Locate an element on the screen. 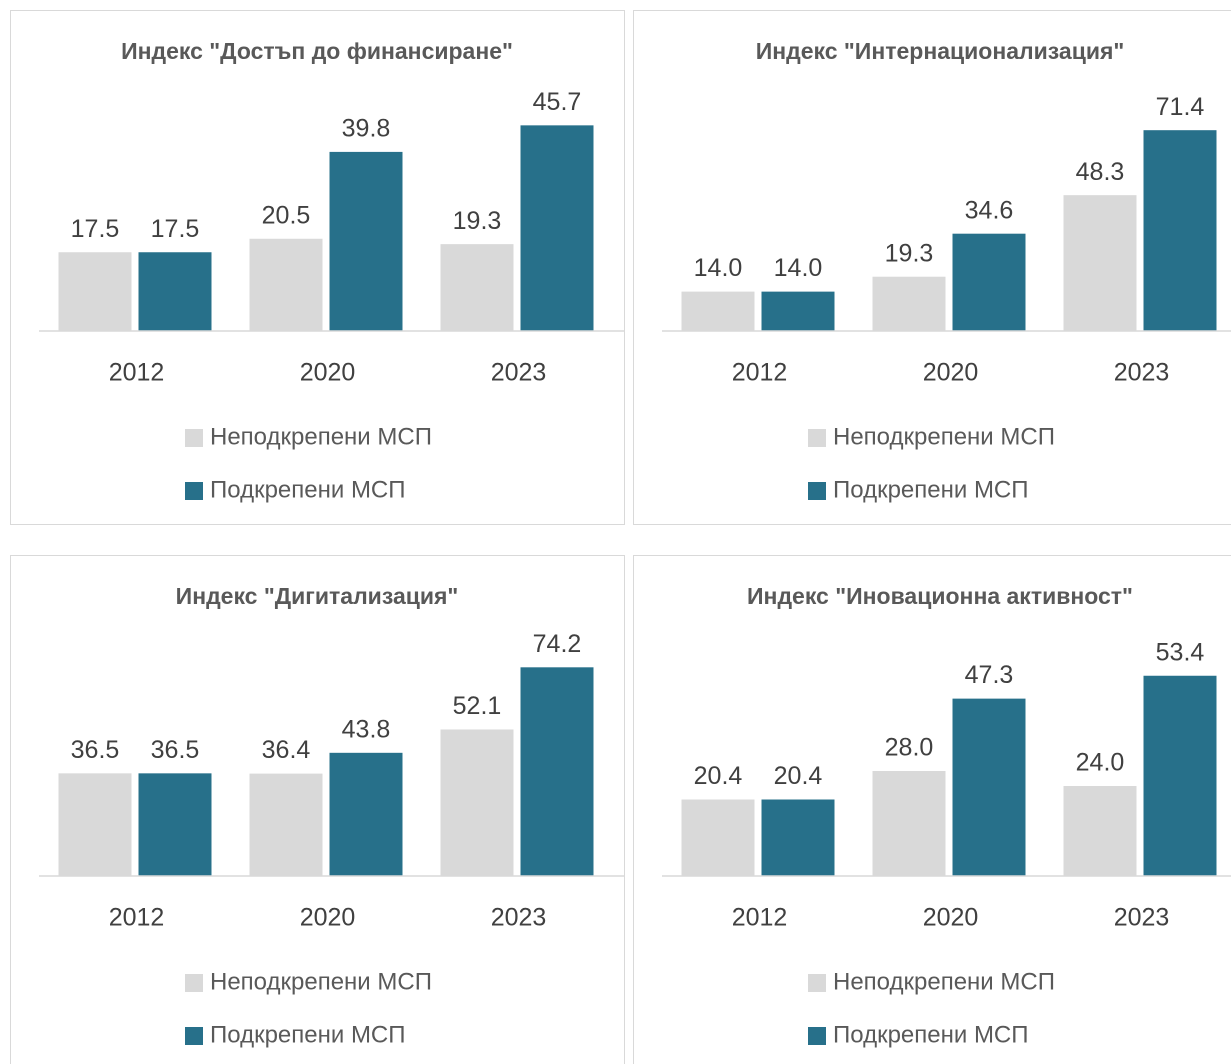  chart-title: Индекс "Интернационализация" is located at coordinates (940, 51).